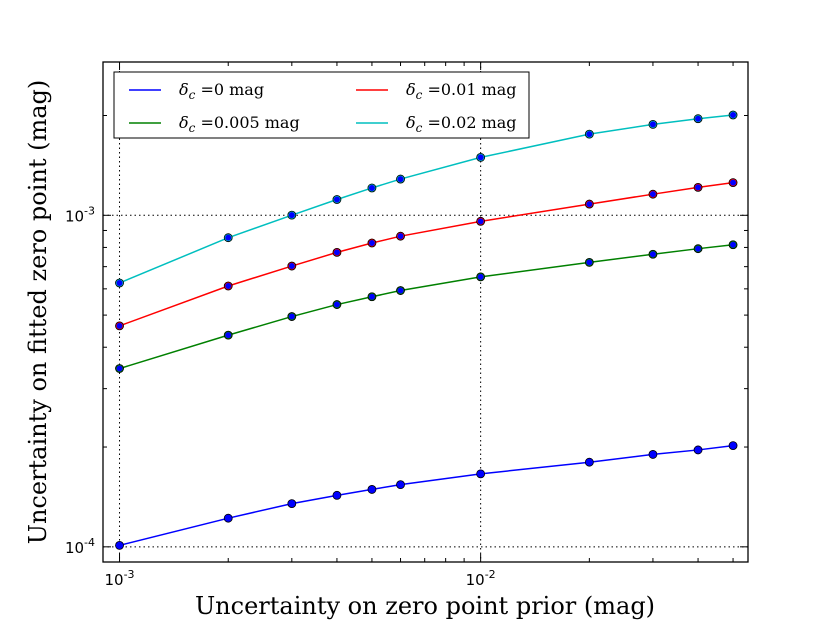  Describe the element at coordinates (425, 606) in the screenshot. I see `x-axis-title: Uncertainty on zero point prior (mag)` at that location.